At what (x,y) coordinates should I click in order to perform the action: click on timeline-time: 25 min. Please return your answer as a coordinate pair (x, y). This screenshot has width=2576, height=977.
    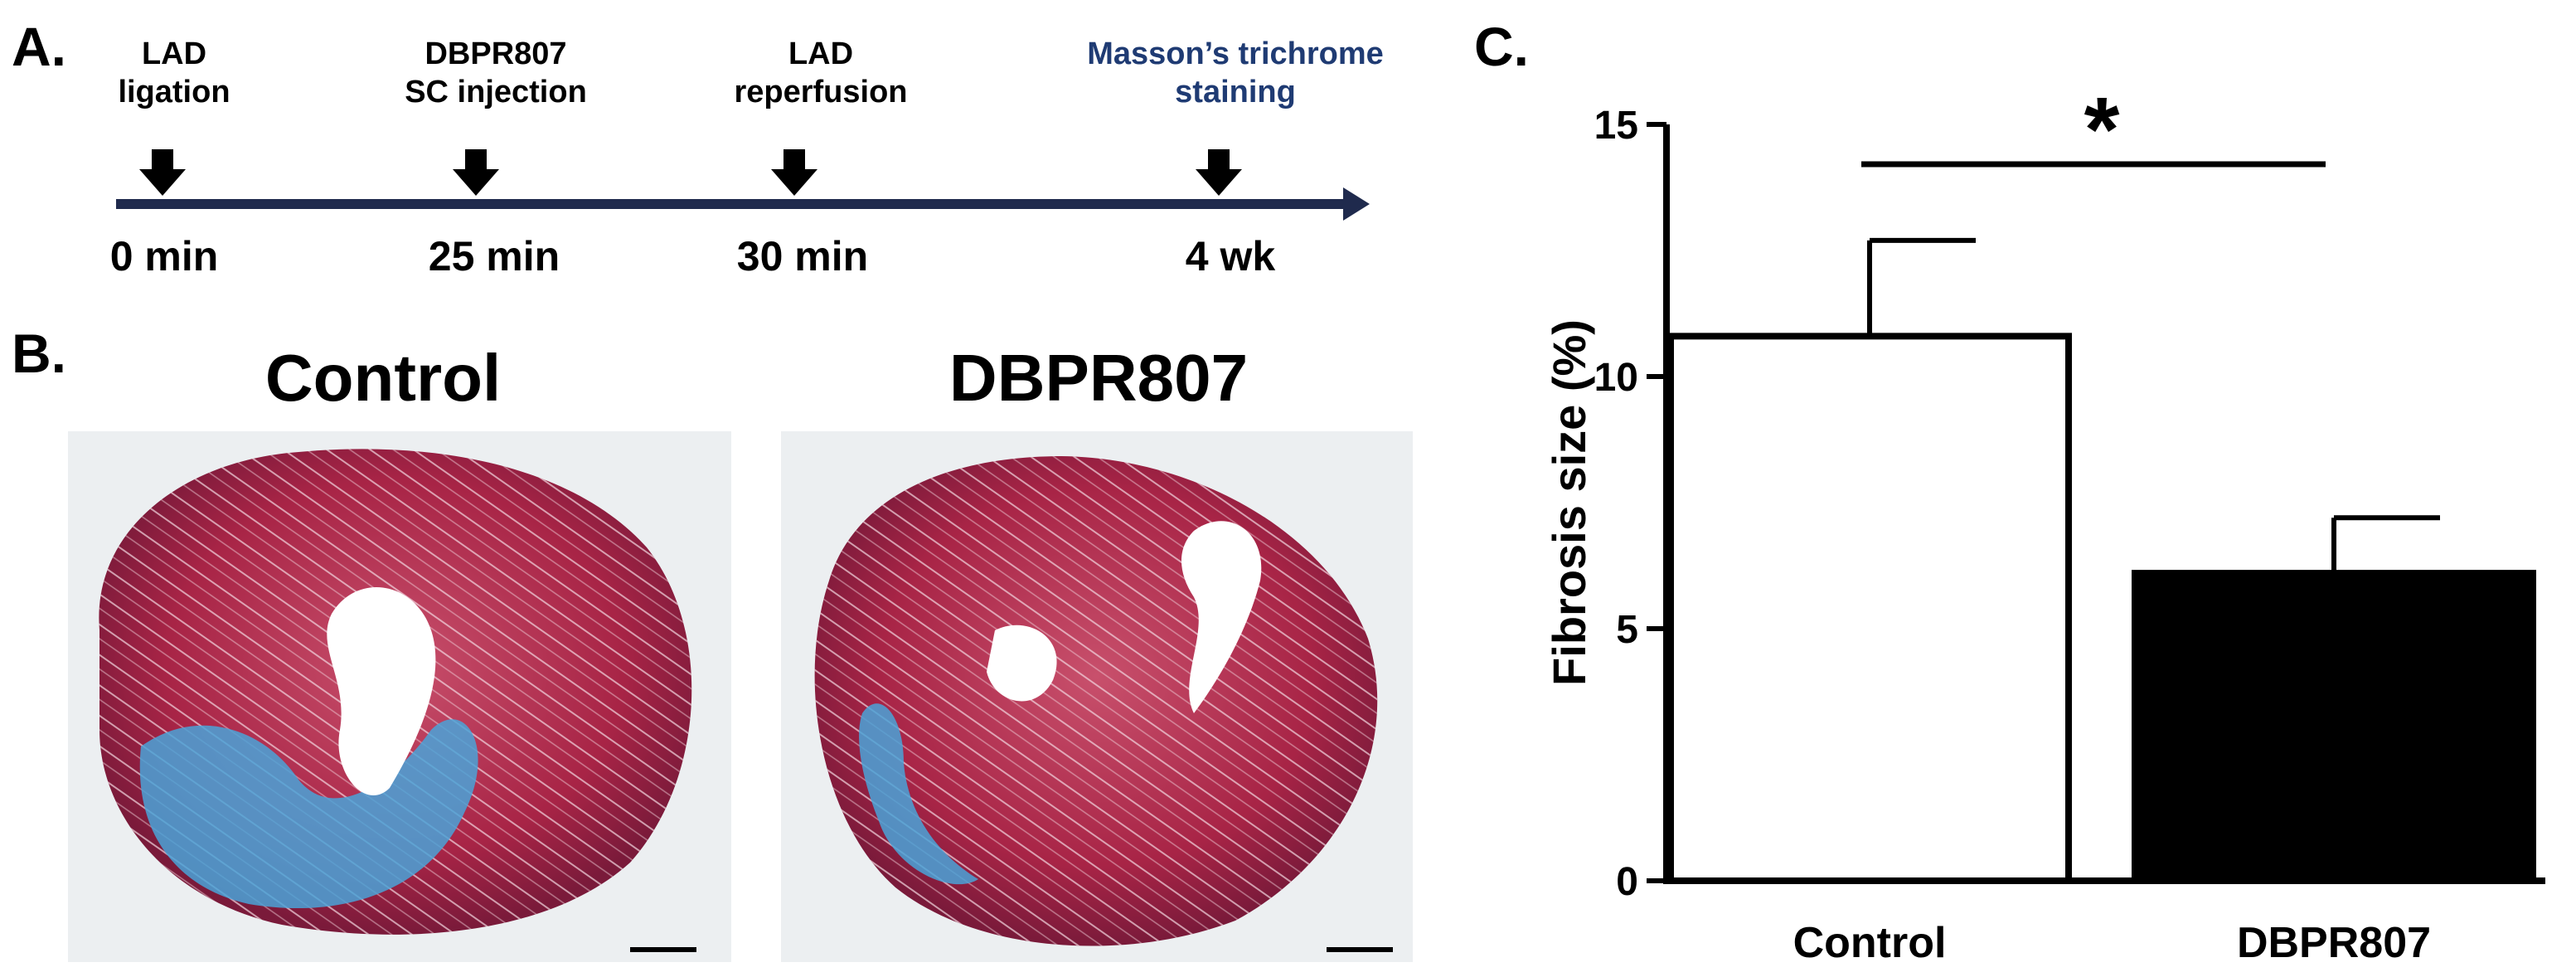
    Looking at the image, I should click on (494, 256).